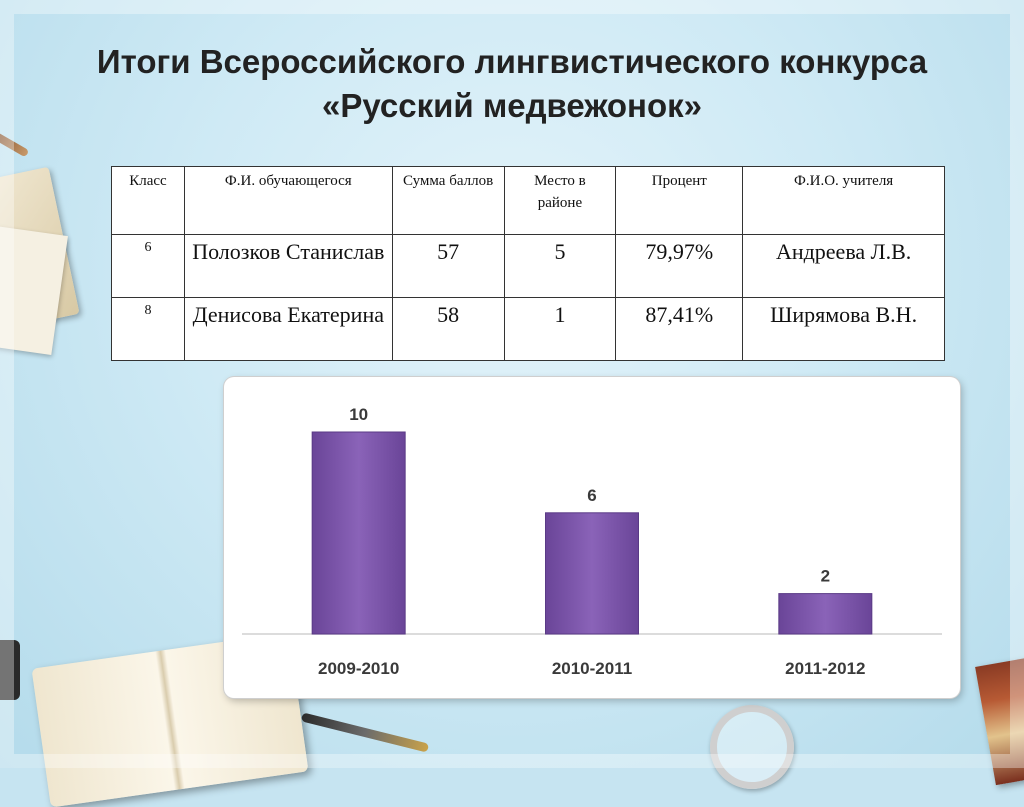 This screenshot has width=1024, height=807. What do you see at coordinates (560, 329) in the screenshot?
I see `cell-place: 1` at bounding box center [560, 329].